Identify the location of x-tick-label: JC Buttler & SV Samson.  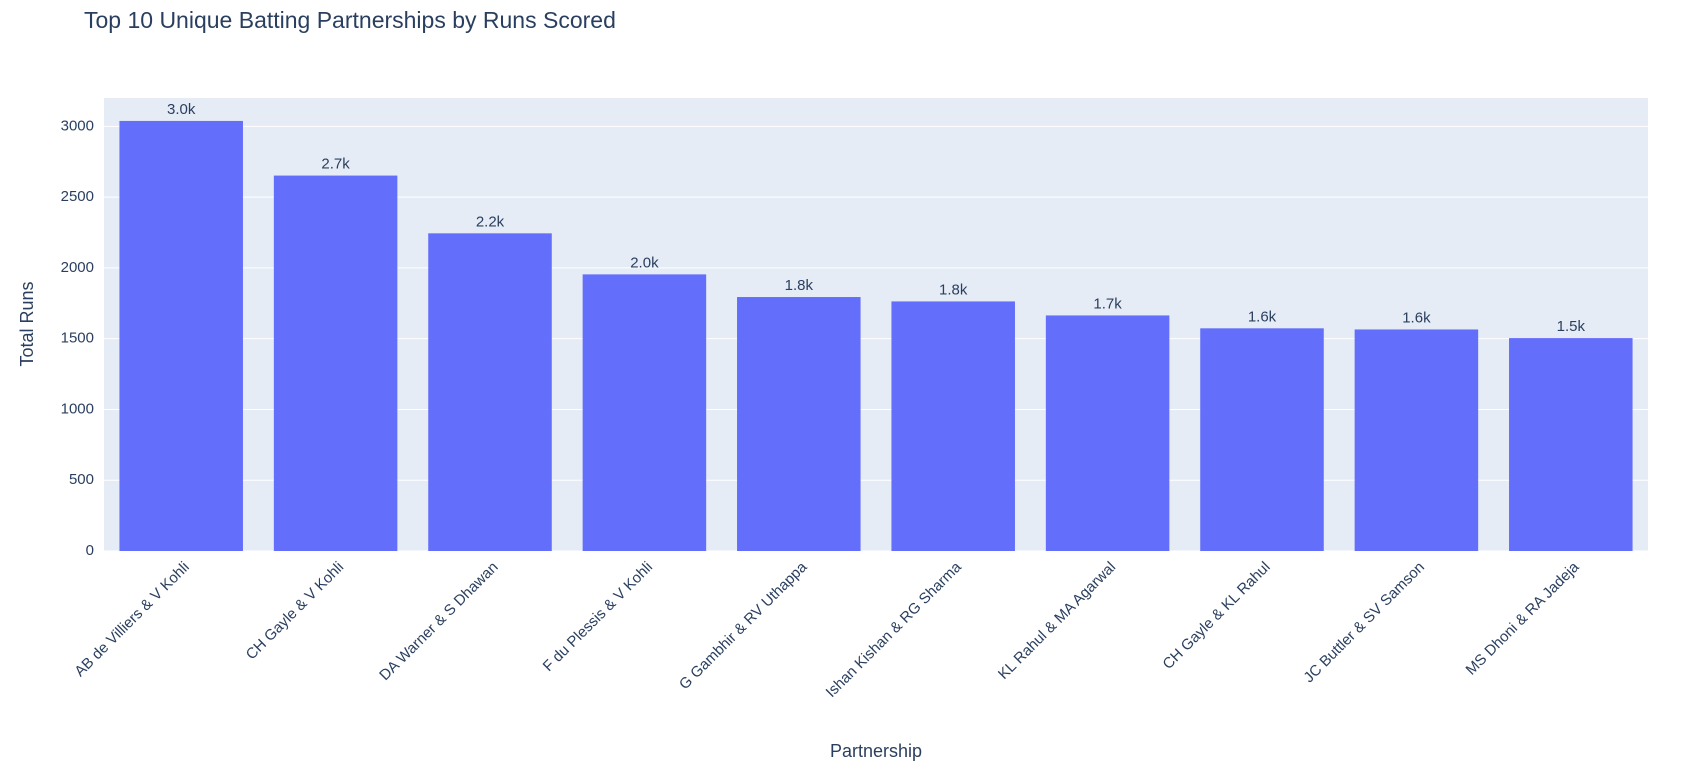
(1364, 623).